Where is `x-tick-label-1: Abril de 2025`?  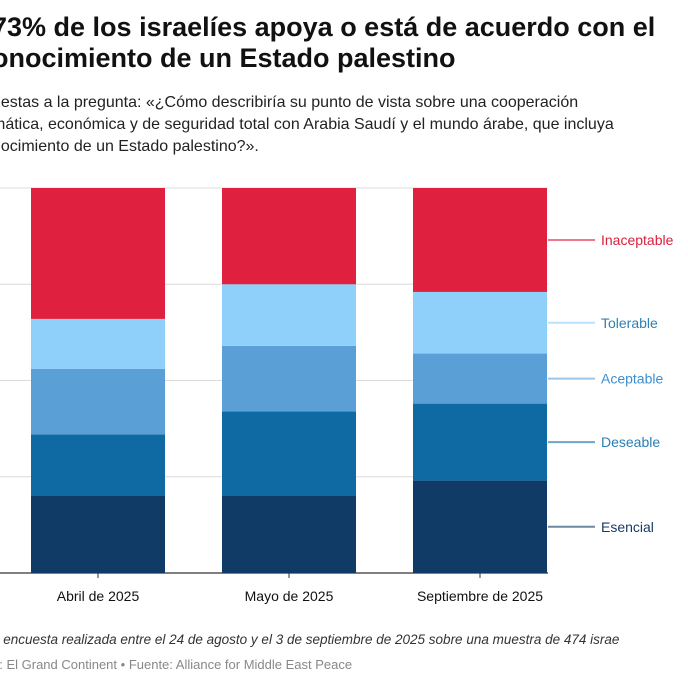 x-tick-label-1: Abril de 2025 is located at coordinates (98, 596).